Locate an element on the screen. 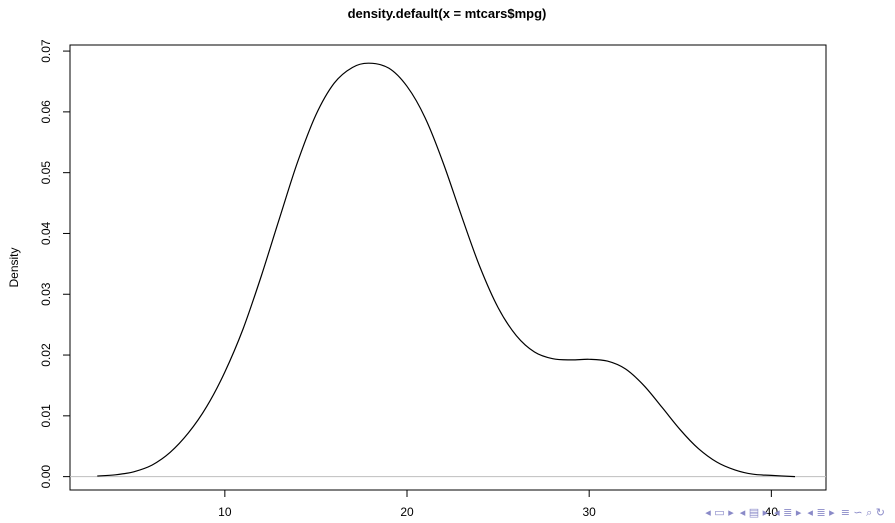  y-tick-label: 0.02 is located at coordinates (46, 355).